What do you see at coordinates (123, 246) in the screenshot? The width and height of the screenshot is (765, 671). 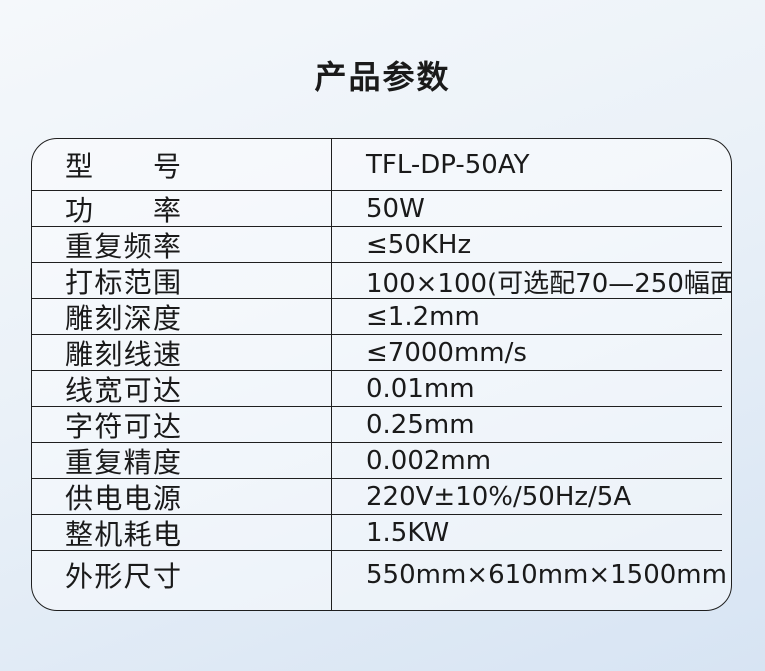 I see `spec-label: 重复频率` at bounding box center [123, 246].